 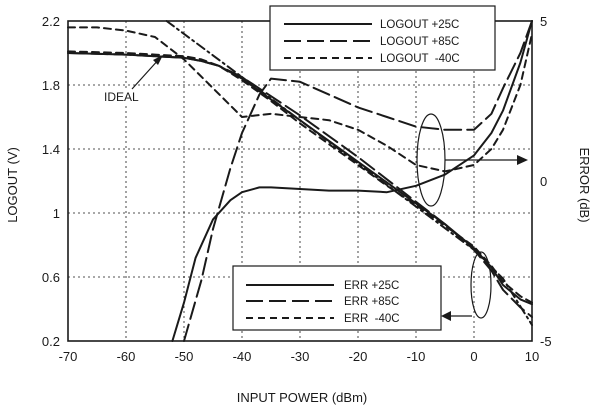 What do you see at coordinates (420, 59) in the screenshot?
I see `legend-logout-m40c-label: LOGOUT -40C` at bounding box center [420, 59].